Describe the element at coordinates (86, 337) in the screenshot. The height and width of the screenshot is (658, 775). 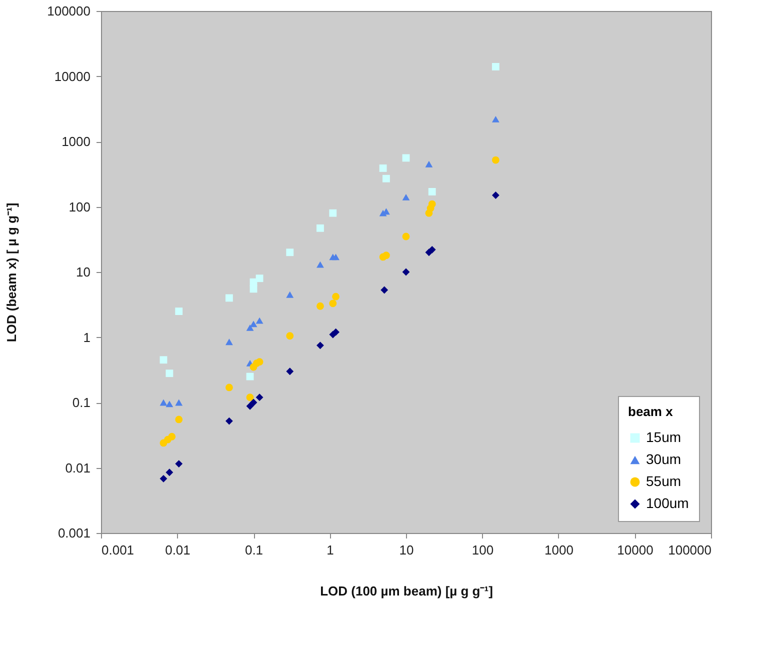
I see `y-tick-label: 1` at that location.